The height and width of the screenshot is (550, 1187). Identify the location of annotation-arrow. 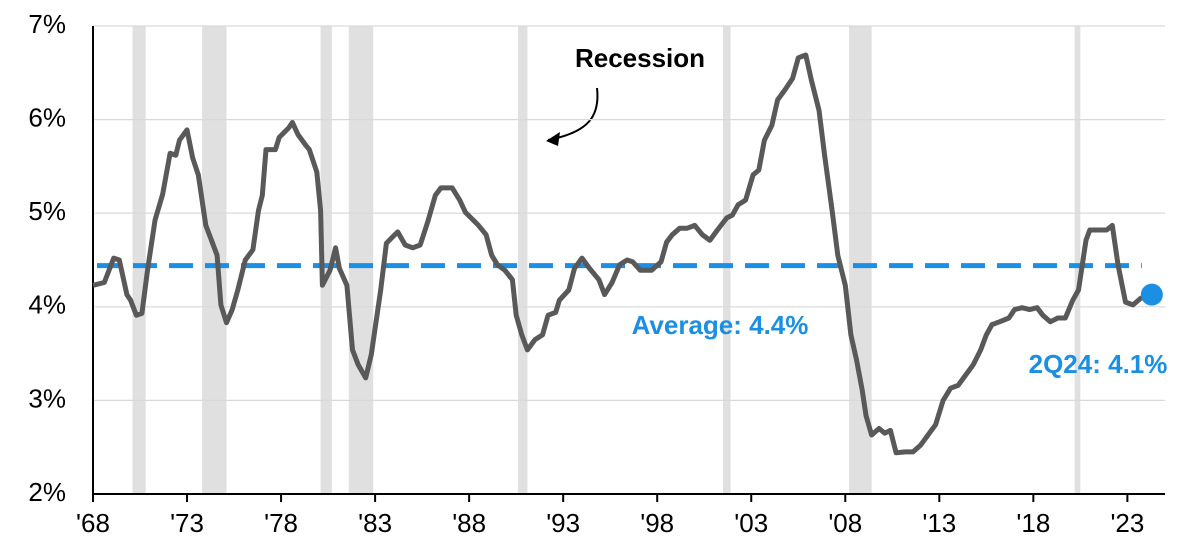
(573, 114).